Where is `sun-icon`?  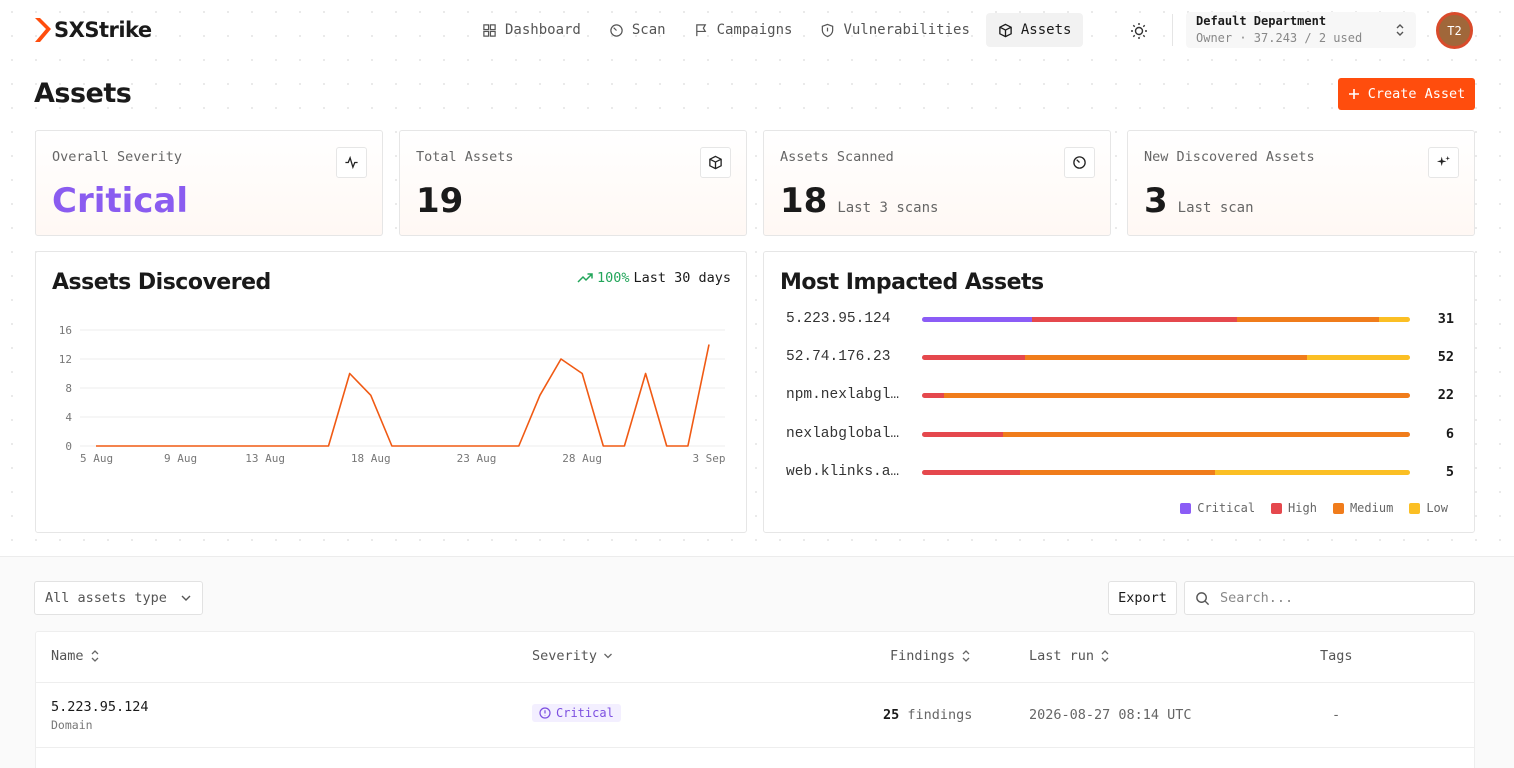
sun-icon is located at coordinates (1139, 31).